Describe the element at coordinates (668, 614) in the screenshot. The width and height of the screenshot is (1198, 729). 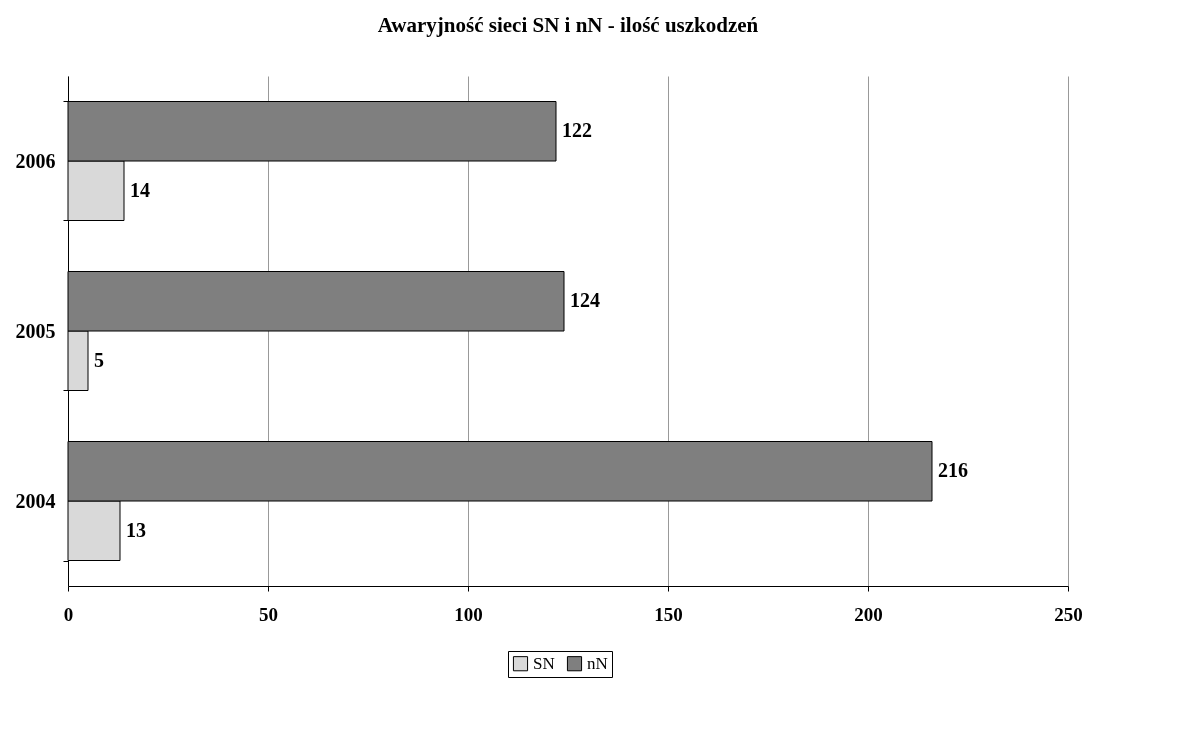
I see `x-tick-label: 150` at that location.